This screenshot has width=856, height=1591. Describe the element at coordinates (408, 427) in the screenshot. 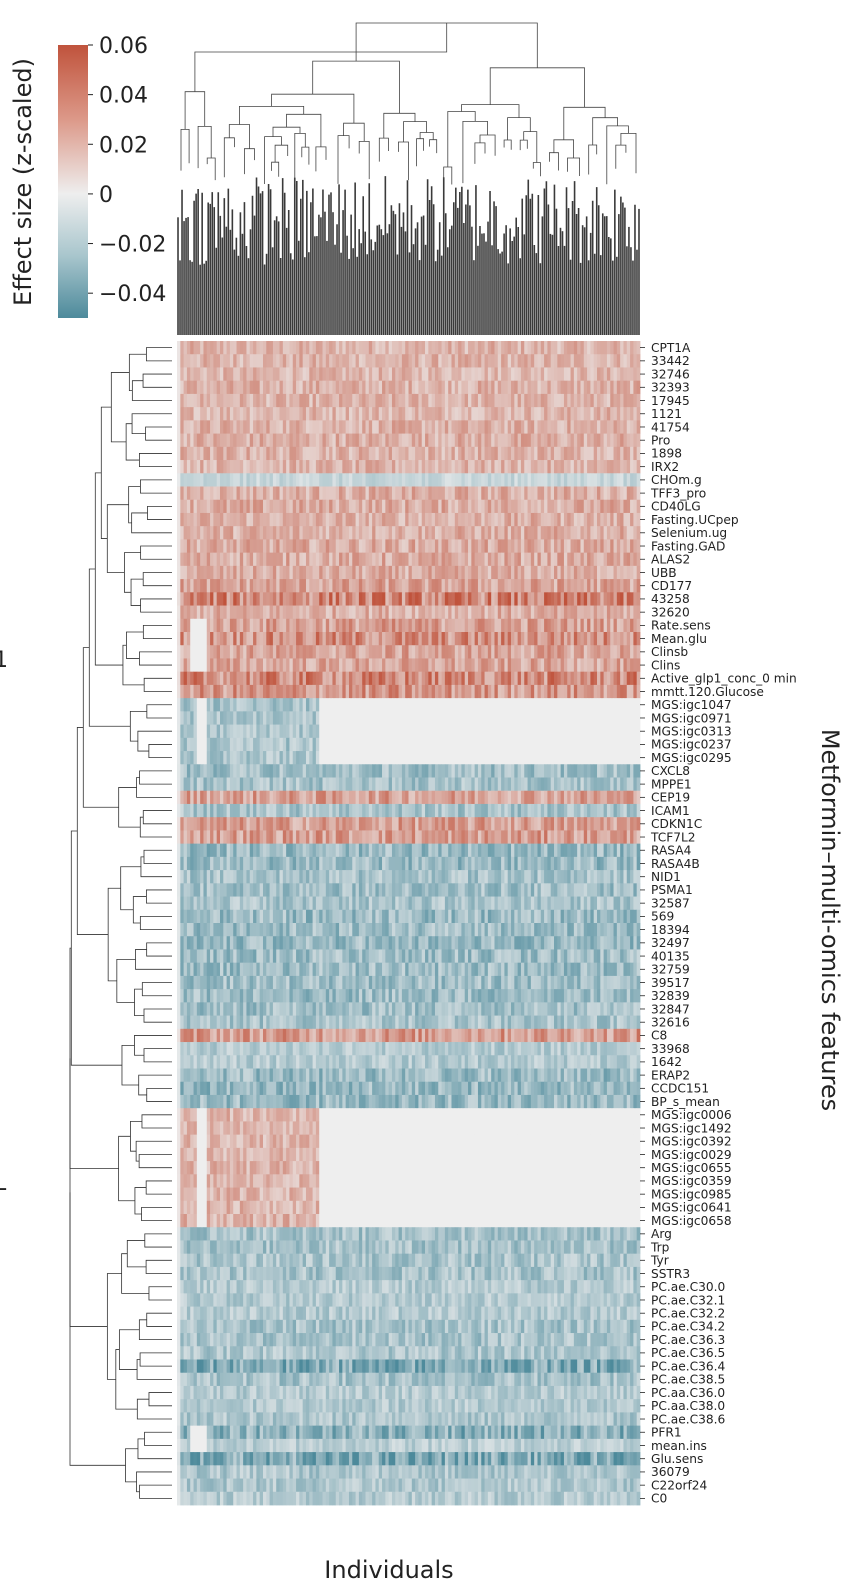

I see `heatmap-row` at that location.